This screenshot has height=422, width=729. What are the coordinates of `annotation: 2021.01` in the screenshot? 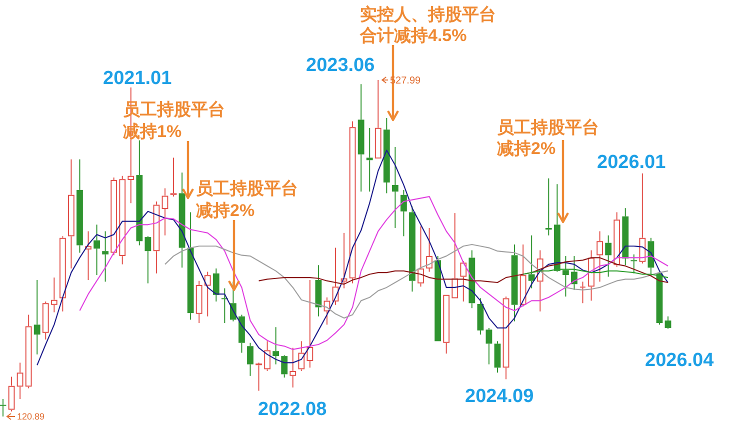 It's located at (137, 78).